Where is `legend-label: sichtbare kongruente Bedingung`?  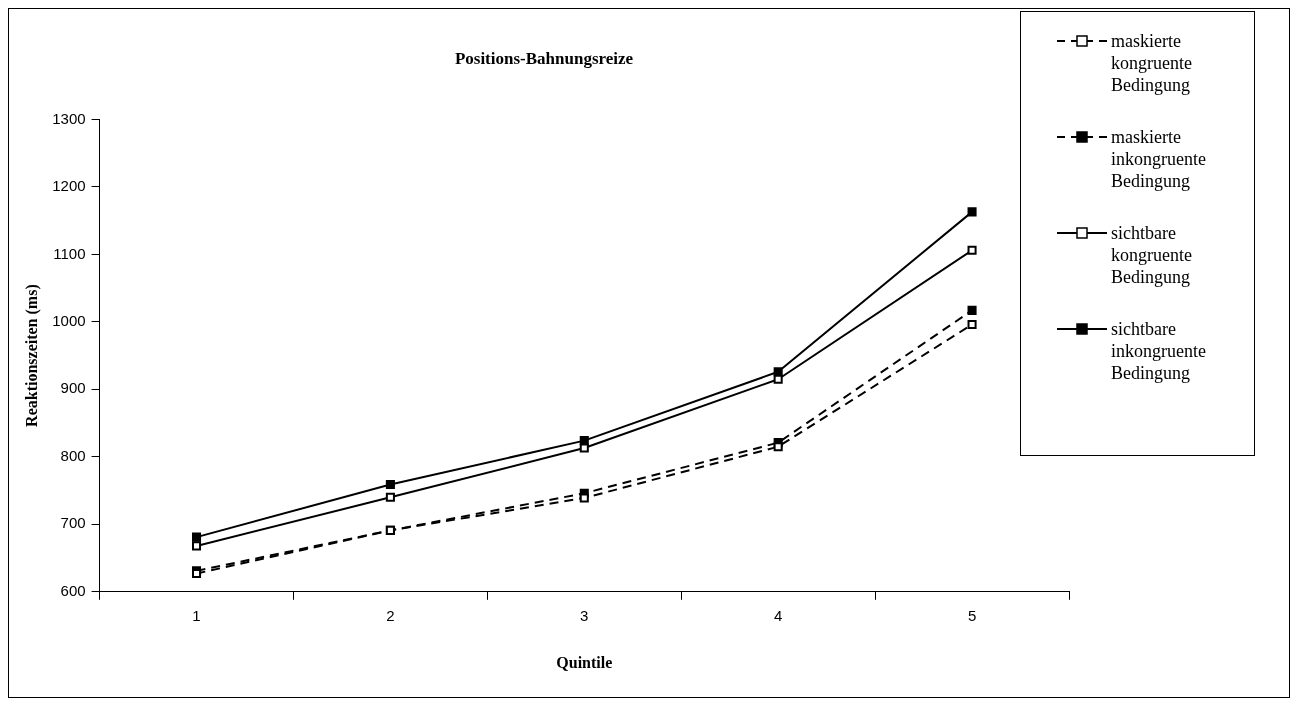
legend-label: sichtbare kongruente Bedingung is located at coordinates (1152, 255).